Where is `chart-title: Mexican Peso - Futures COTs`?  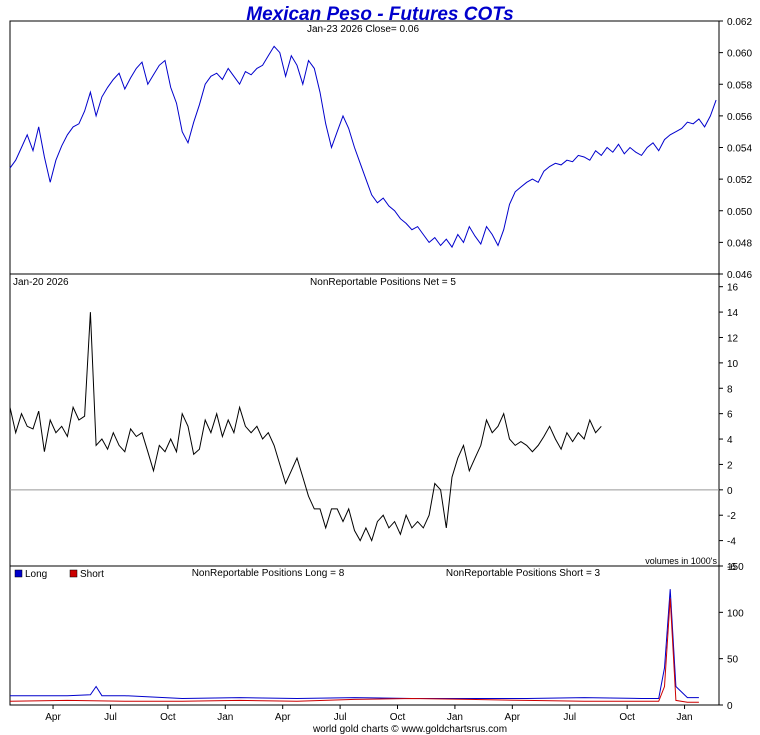
chart-title: Mexican Peso - Futures COTs is located at coordinates (379, 14).